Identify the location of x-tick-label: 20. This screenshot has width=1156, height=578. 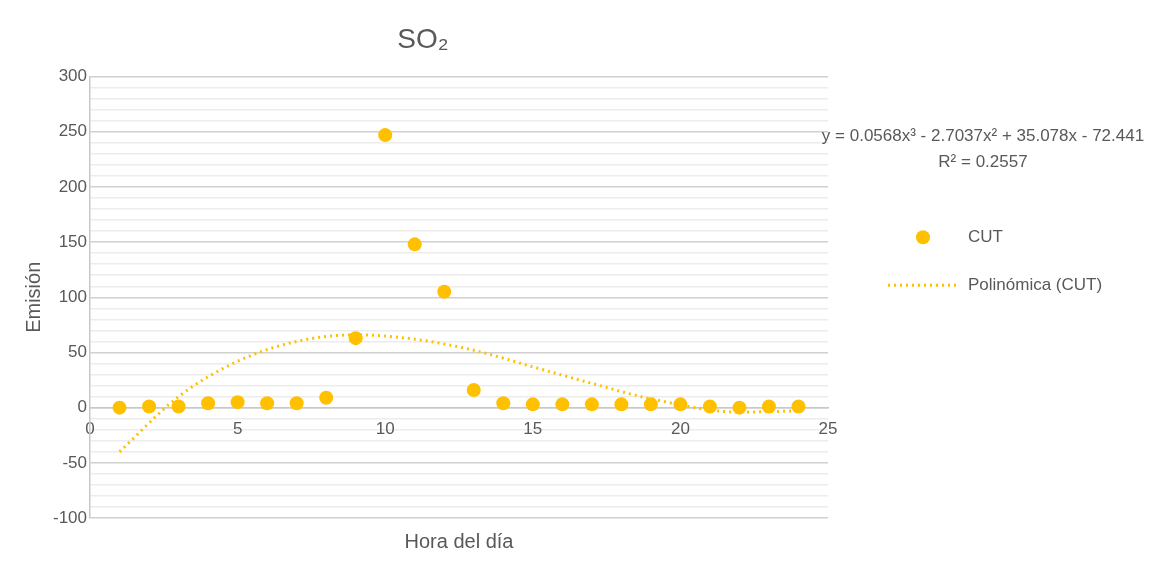
(680, 428).